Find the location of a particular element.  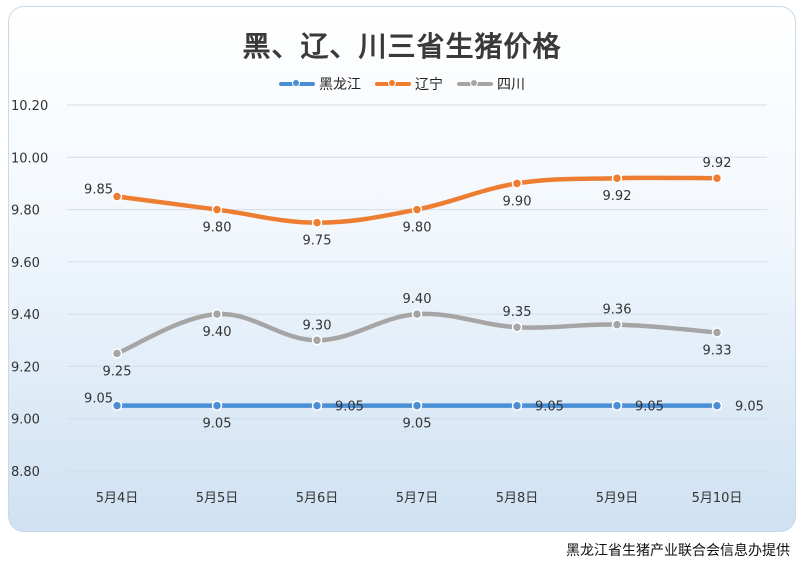

data-label-sichuan: 9.35 is located at coordinates (517, 312).